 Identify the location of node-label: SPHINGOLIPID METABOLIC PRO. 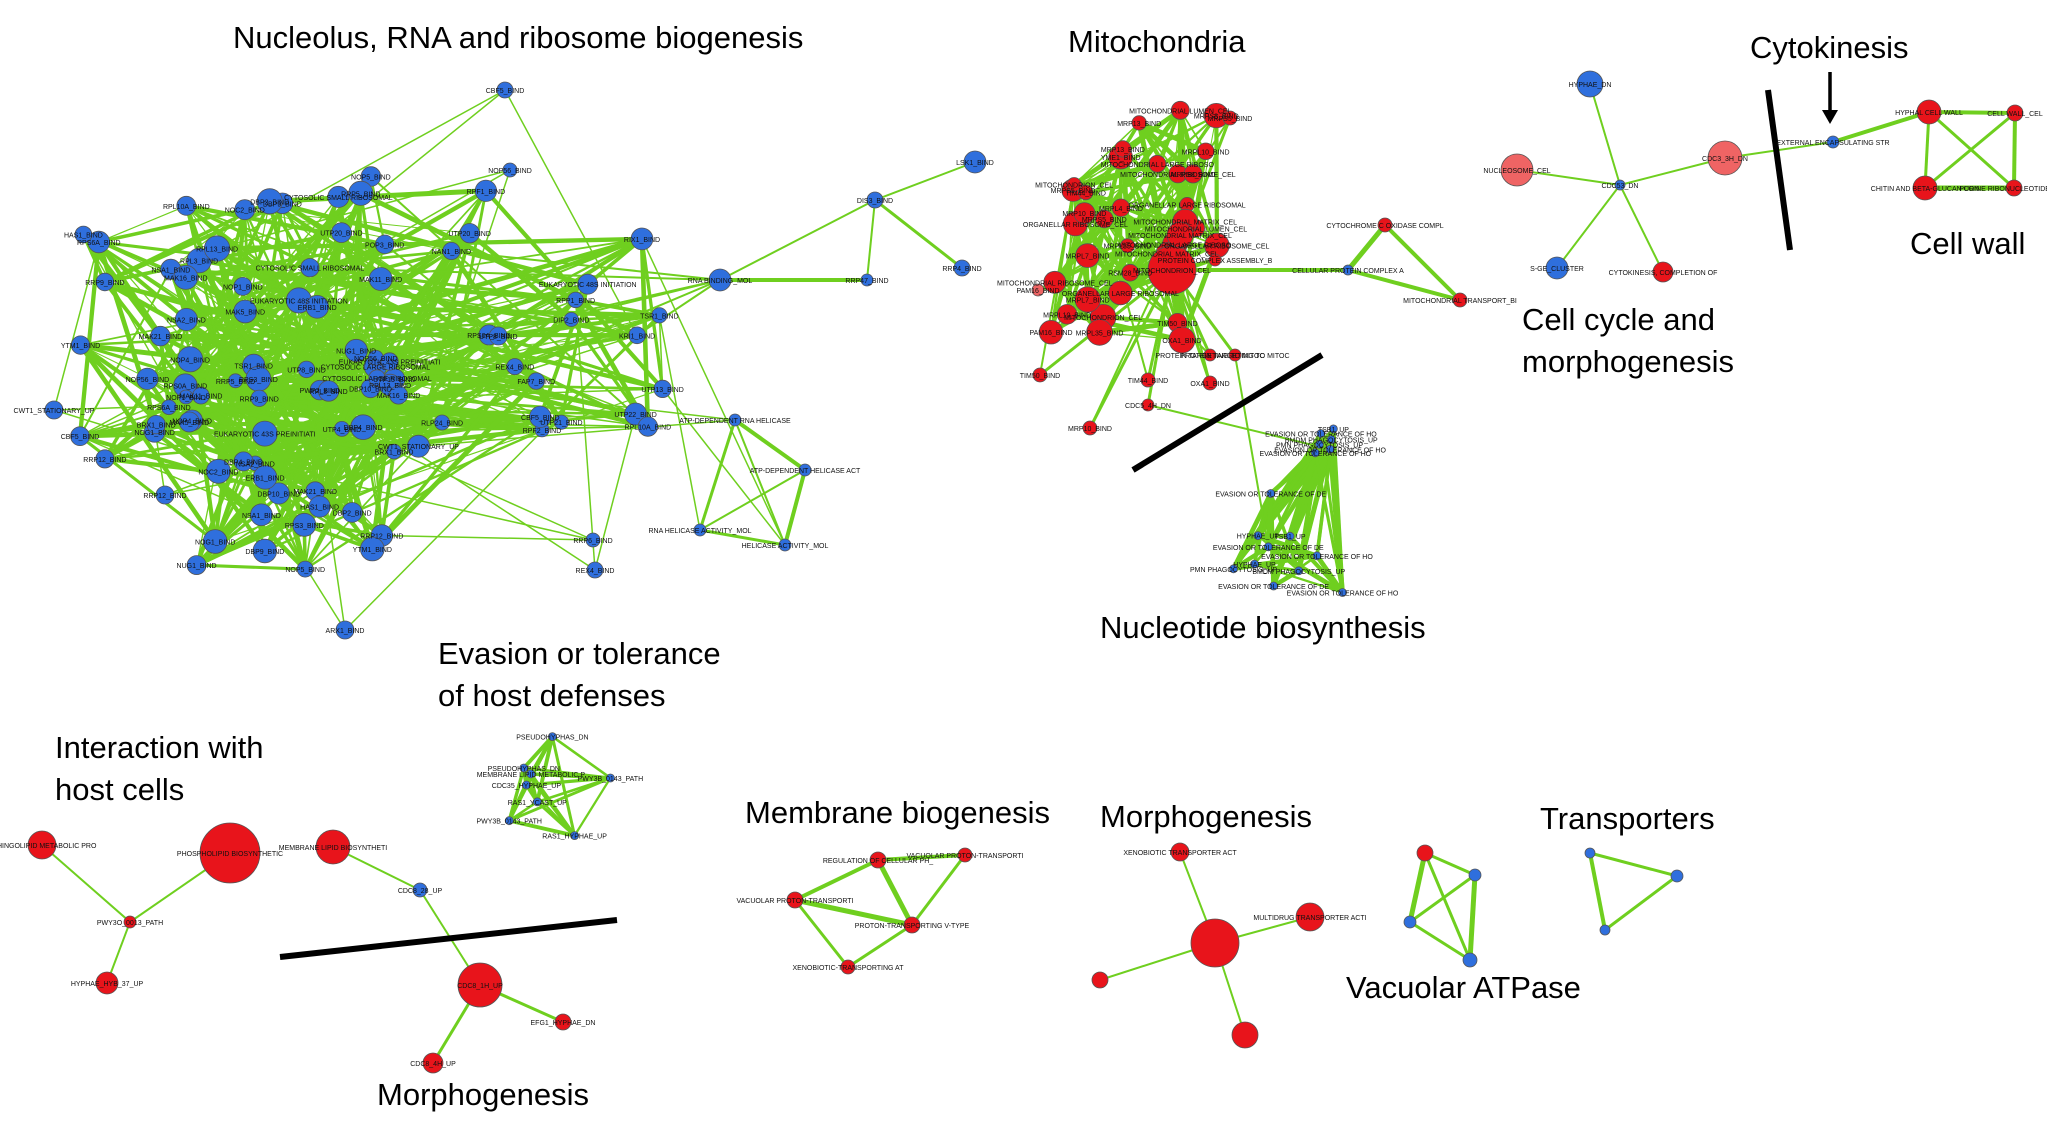
(48, 846).